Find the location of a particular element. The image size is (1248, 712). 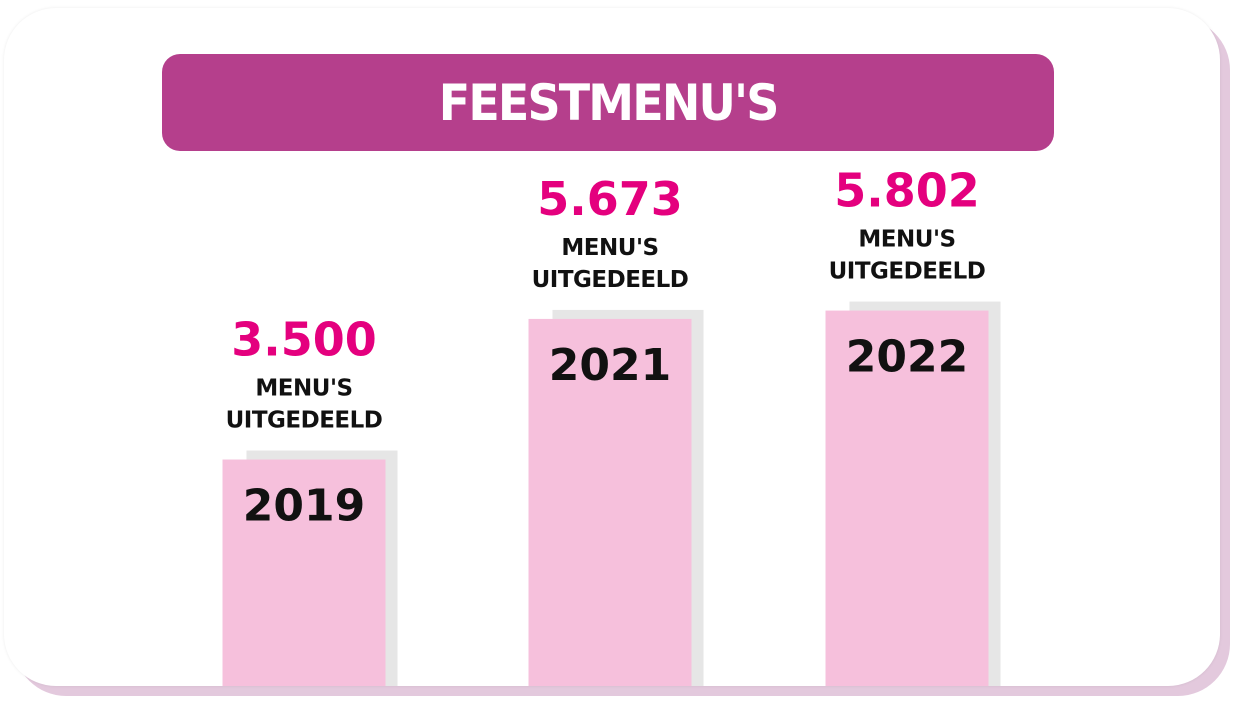

bar-2022 is located at coordinates (907, 498).